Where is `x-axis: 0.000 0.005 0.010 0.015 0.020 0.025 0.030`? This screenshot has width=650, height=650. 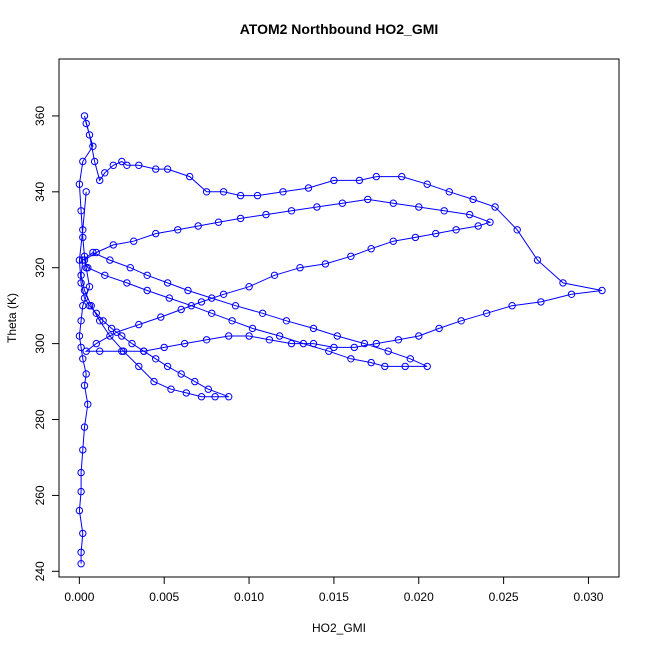
x-axis: 0.000 0.005 0.010 0.015 0.020 0.025 0.030 is located at coordinates (334, 590).